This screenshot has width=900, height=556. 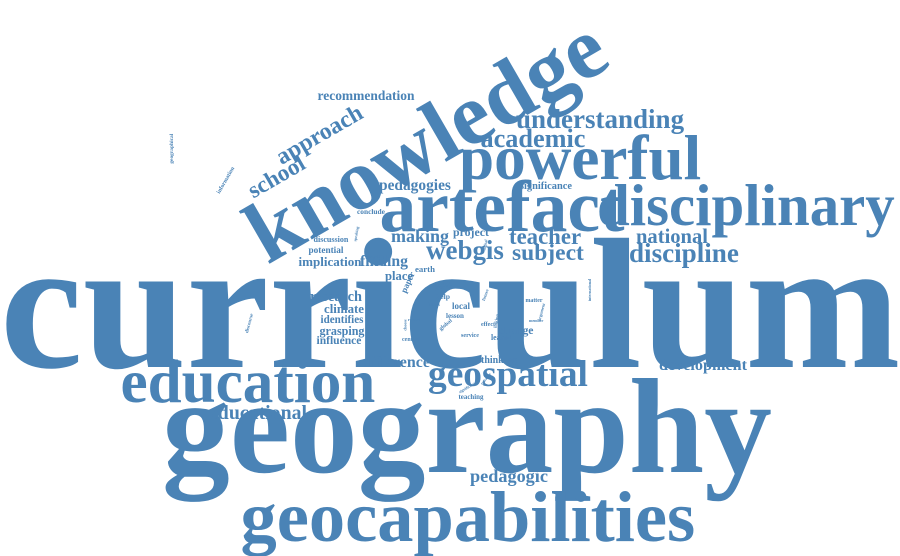 I want to click on word-international: international, so click(x=590, y=290).